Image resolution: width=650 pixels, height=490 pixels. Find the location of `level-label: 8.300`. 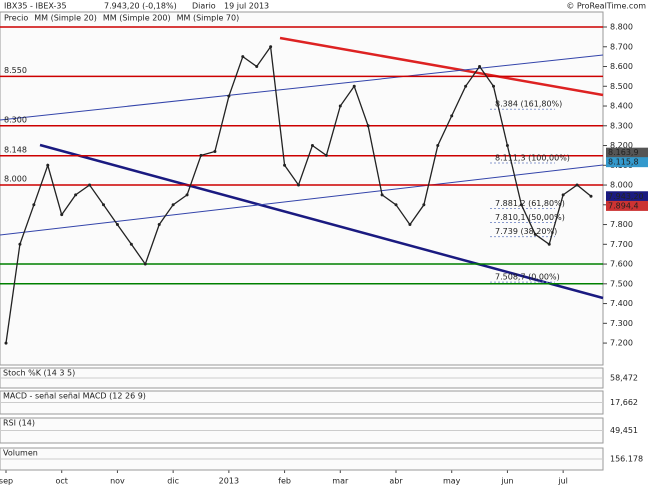

level-label: 8.300 is located at coordinates (15, 119).